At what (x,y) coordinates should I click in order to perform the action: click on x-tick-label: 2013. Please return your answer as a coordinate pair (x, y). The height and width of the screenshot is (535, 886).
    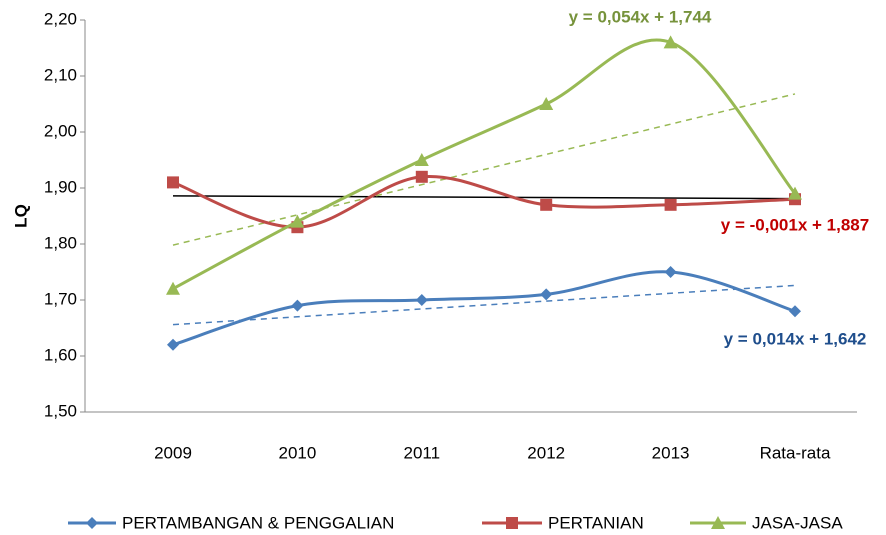
    Looking at the image, I should click on (671, 452).